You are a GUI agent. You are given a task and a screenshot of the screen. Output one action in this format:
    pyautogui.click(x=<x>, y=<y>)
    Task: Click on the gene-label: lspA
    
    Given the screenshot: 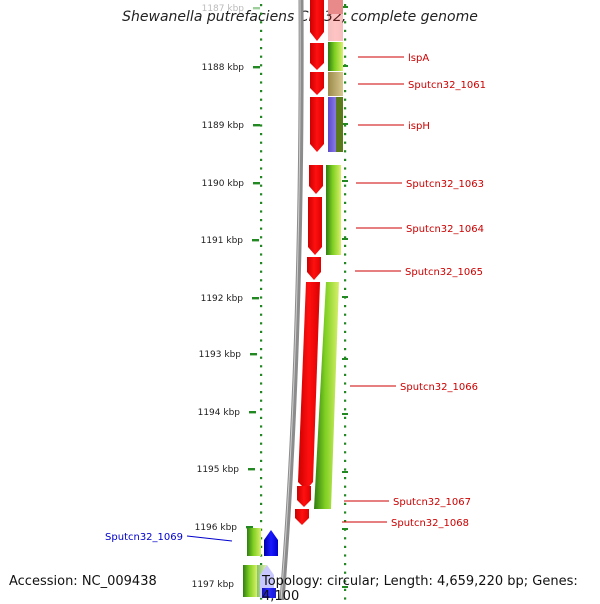 What is the action you would take?
    pyautogui.click(x=418, y=58)
    